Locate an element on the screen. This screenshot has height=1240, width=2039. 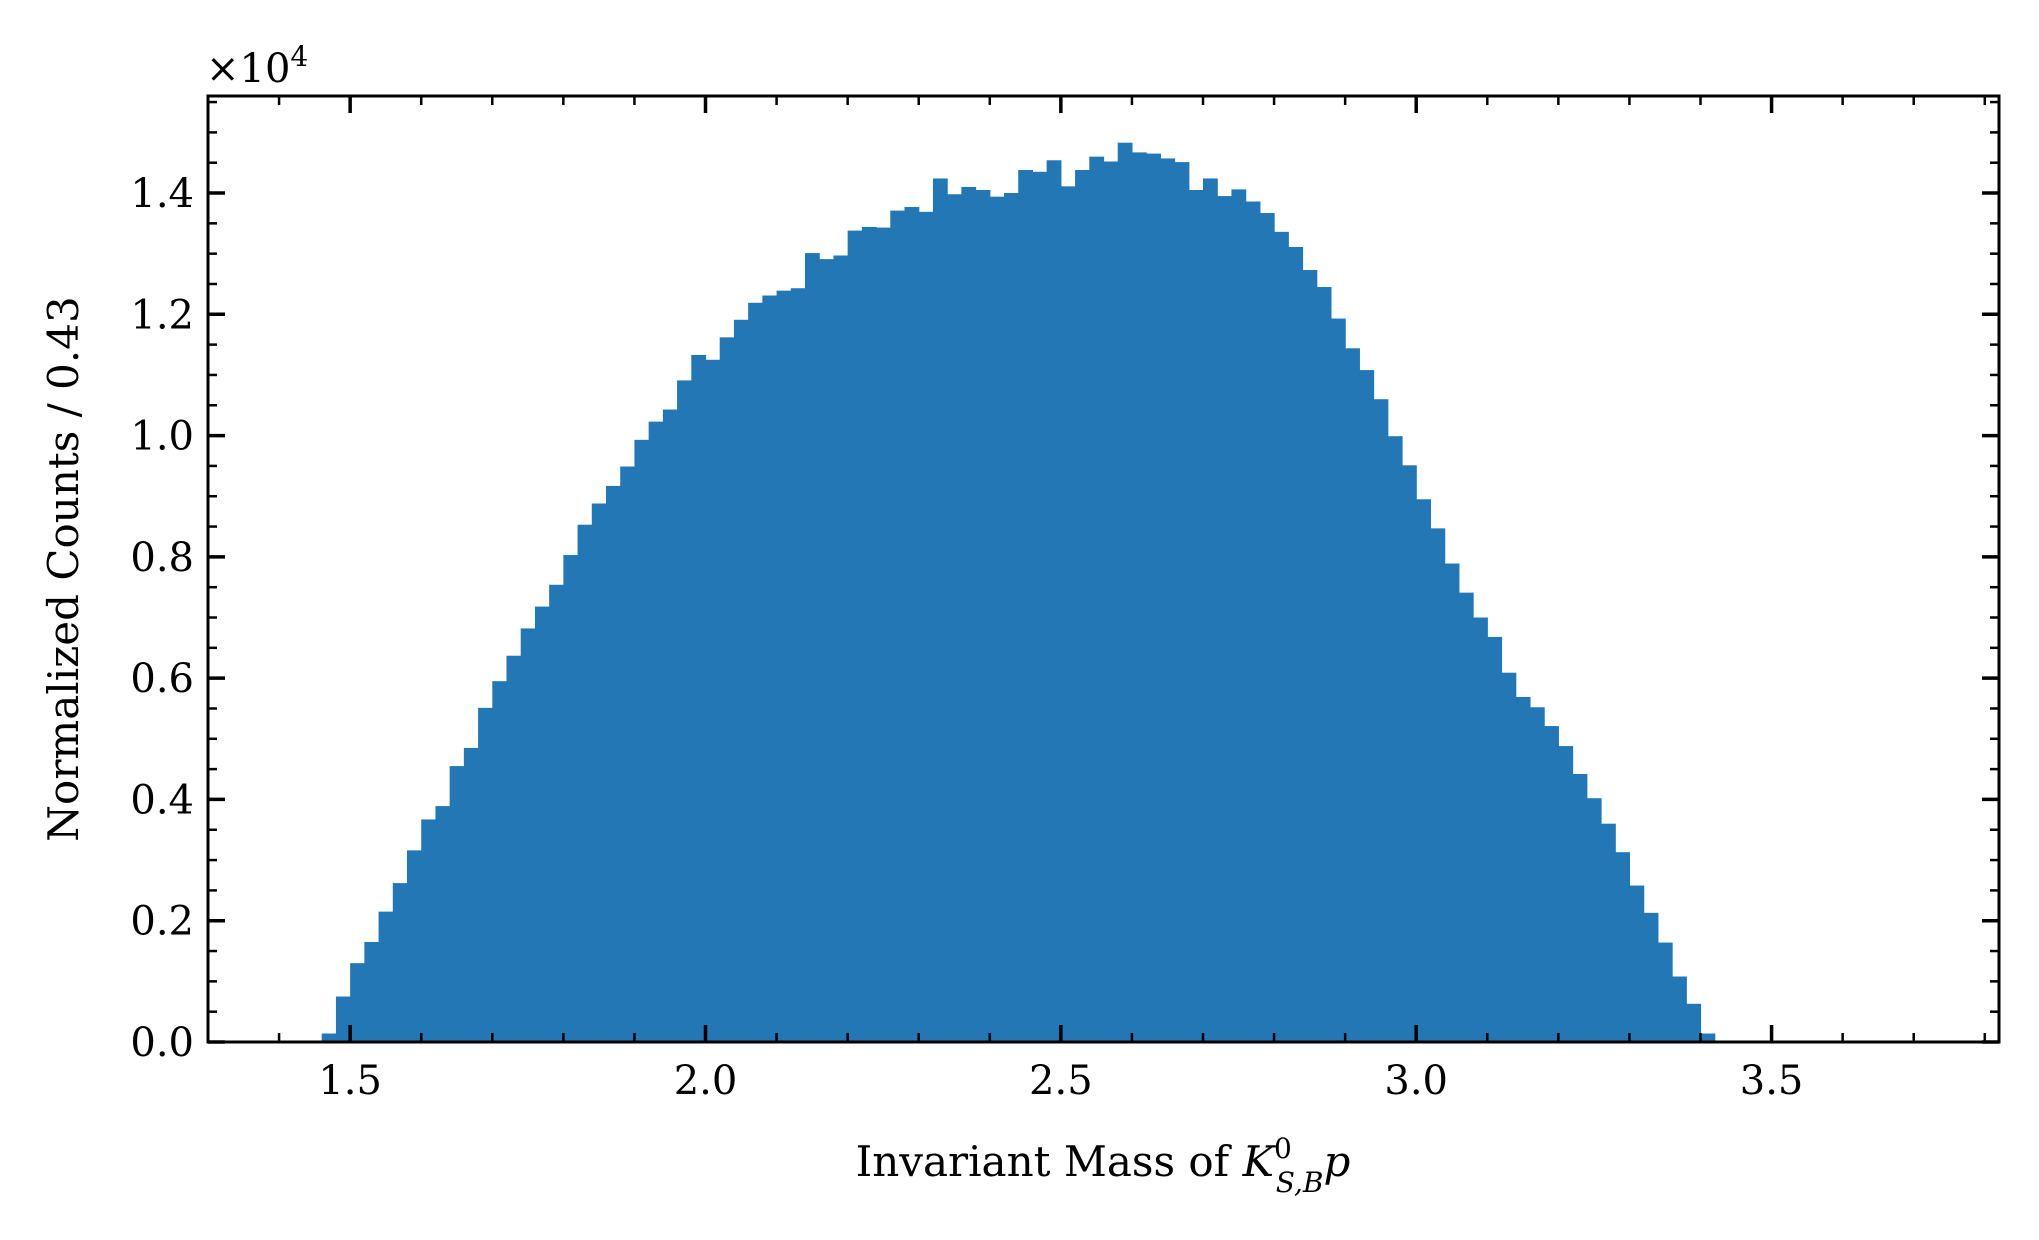
y-tick-label: 1.2 is located at coordinates (162, 315).